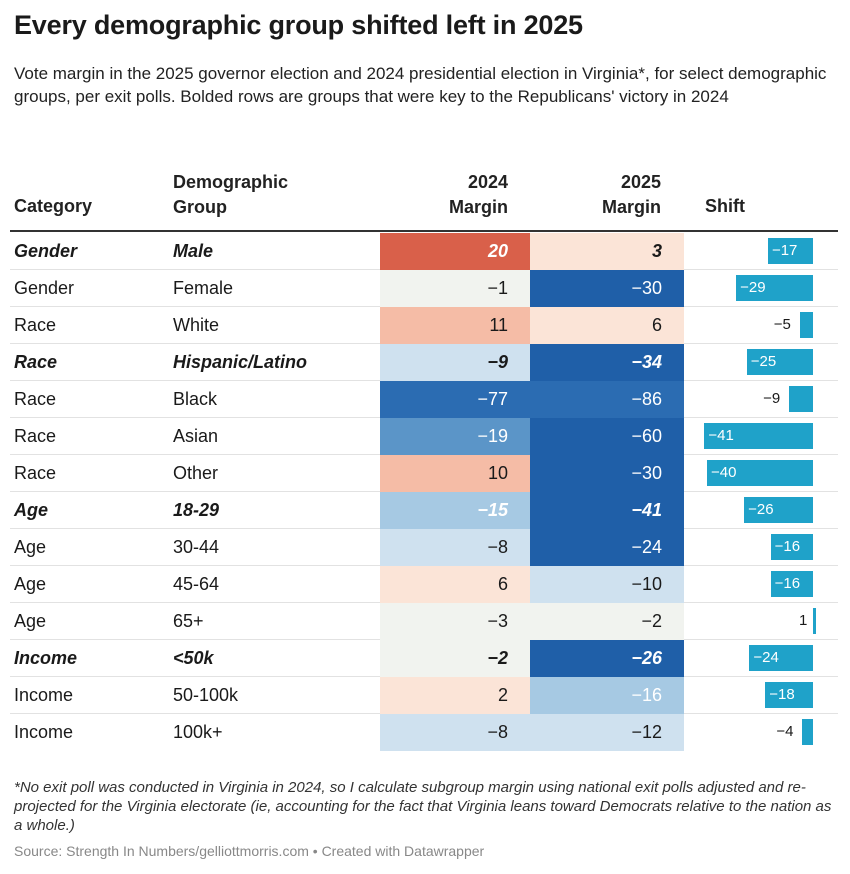 The image size is (850, 874). I want to click on table-row: Race Black −77 −86 −9, so click(425, 399).